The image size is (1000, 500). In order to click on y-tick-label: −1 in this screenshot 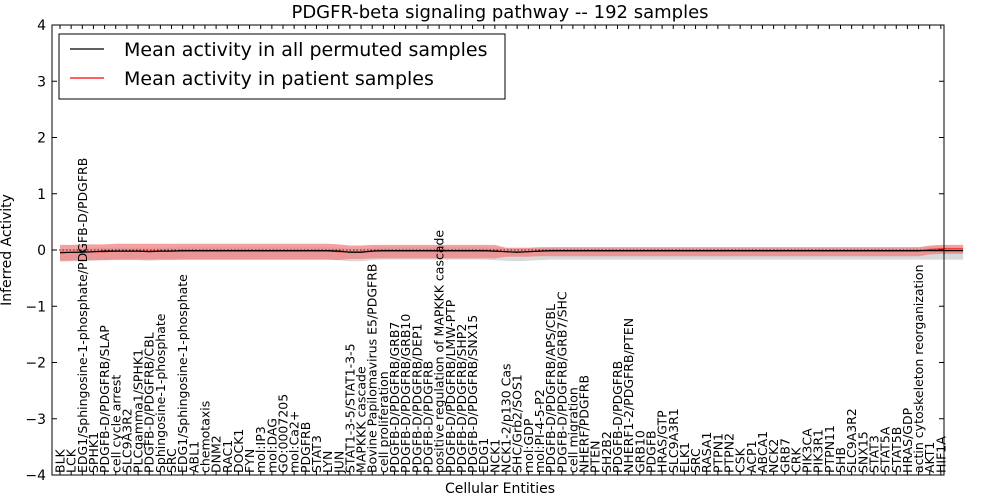, I will do `click(35, 307)`.